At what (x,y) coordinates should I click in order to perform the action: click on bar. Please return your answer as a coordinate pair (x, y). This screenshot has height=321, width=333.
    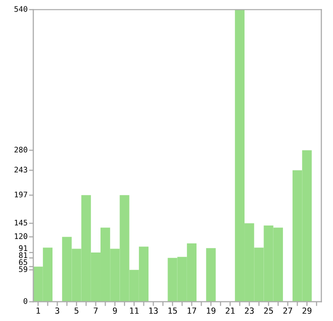
    Looking at the image, I should click on (211, 275).